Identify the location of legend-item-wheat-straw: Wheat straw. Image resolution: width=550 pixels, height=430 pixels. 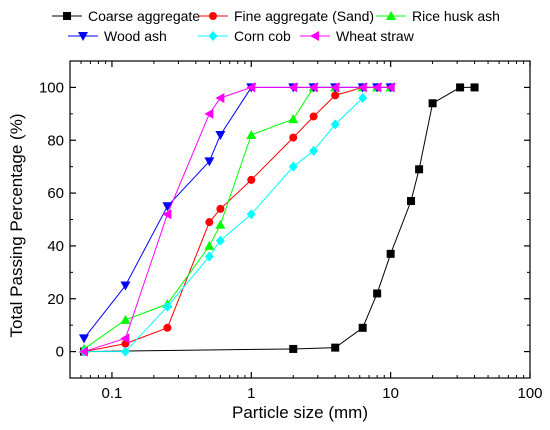
(357, 36).